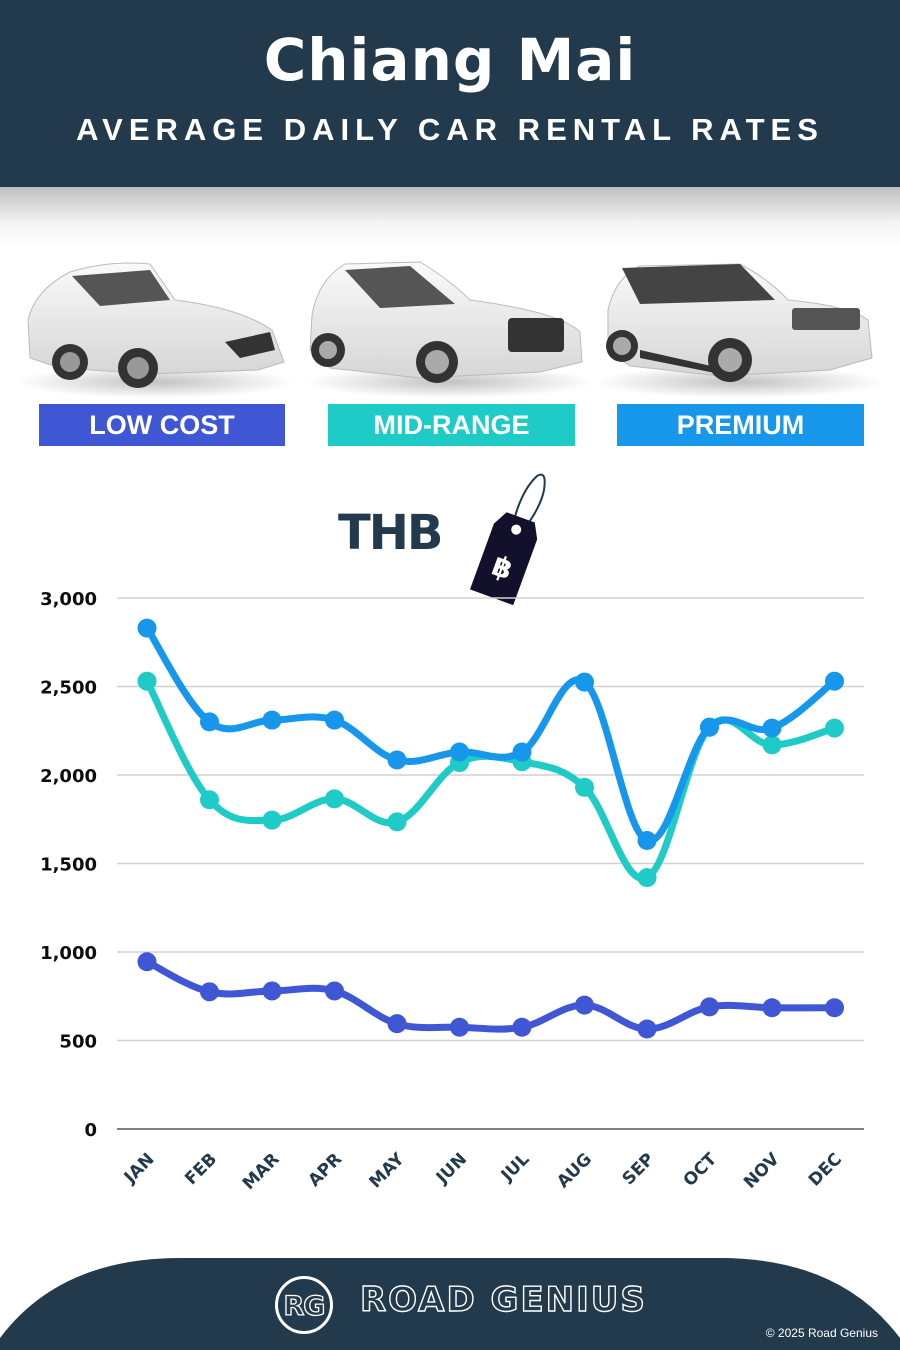  I want to click on x-tick-label: AUG, so click(574, 1170).